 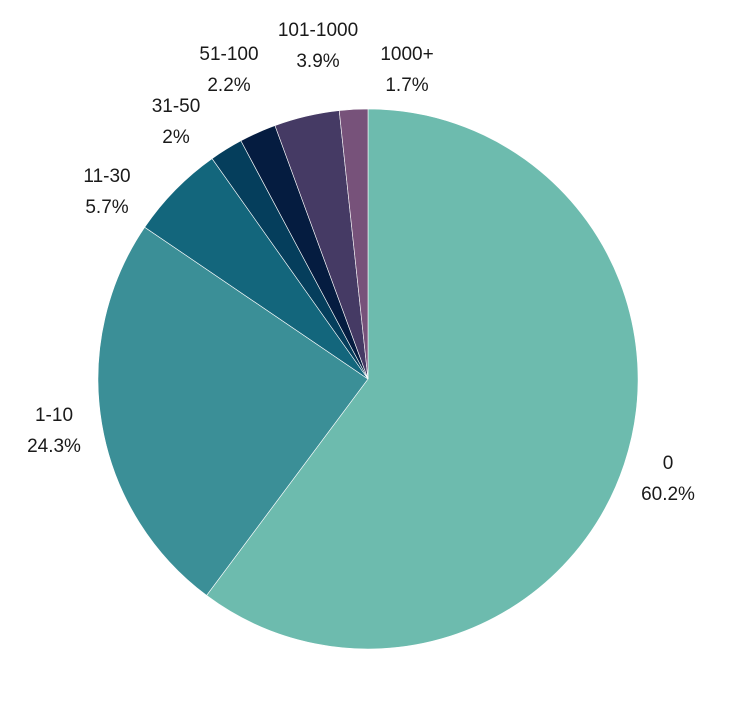 I want to click on slice-category-label: 0, so click(x=668, y=463).